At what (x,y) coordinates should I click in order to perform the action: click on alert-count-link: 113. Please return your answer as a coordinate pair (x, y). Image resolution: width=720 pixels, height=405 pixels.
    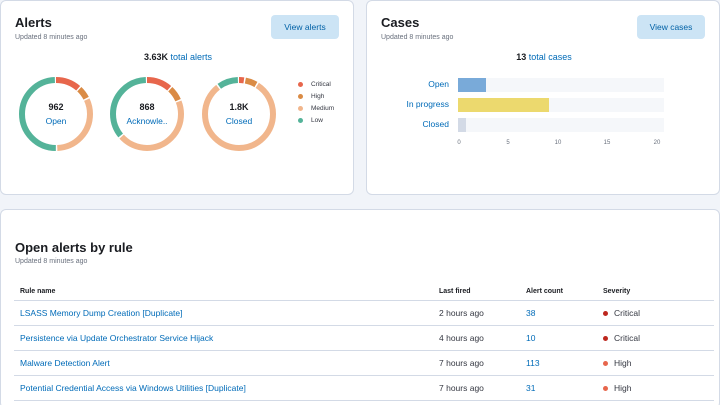
    Looking at the image, I should click on (533, 363).